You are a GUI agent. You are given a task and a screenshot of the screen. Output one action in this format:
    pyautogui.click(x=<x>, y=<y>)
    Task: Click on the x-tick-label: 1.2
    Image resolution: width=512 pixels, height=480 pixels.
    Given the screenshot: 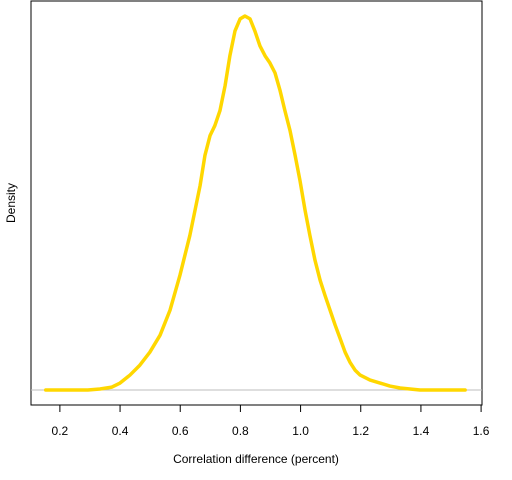 What is the action you would take?
    pyautogui.click(x=360, y=431)
    